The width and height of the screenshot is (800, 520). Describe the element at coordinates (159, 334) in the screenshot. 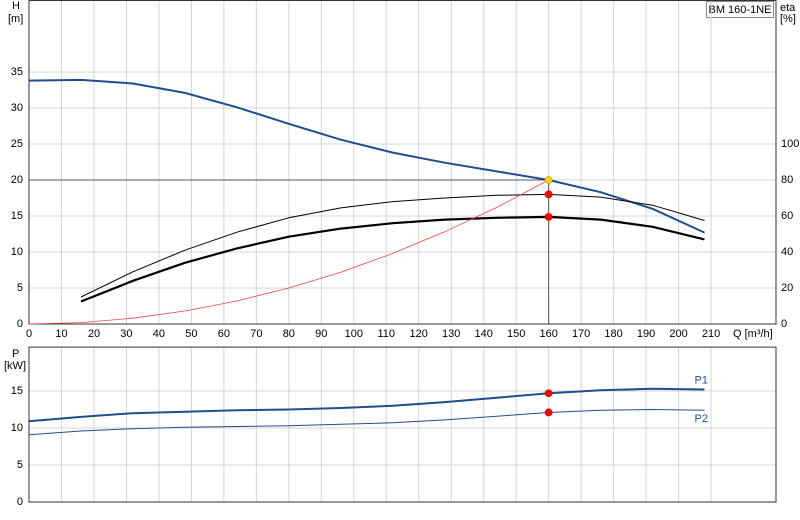

I see `x-tick-label: 40` at that location.